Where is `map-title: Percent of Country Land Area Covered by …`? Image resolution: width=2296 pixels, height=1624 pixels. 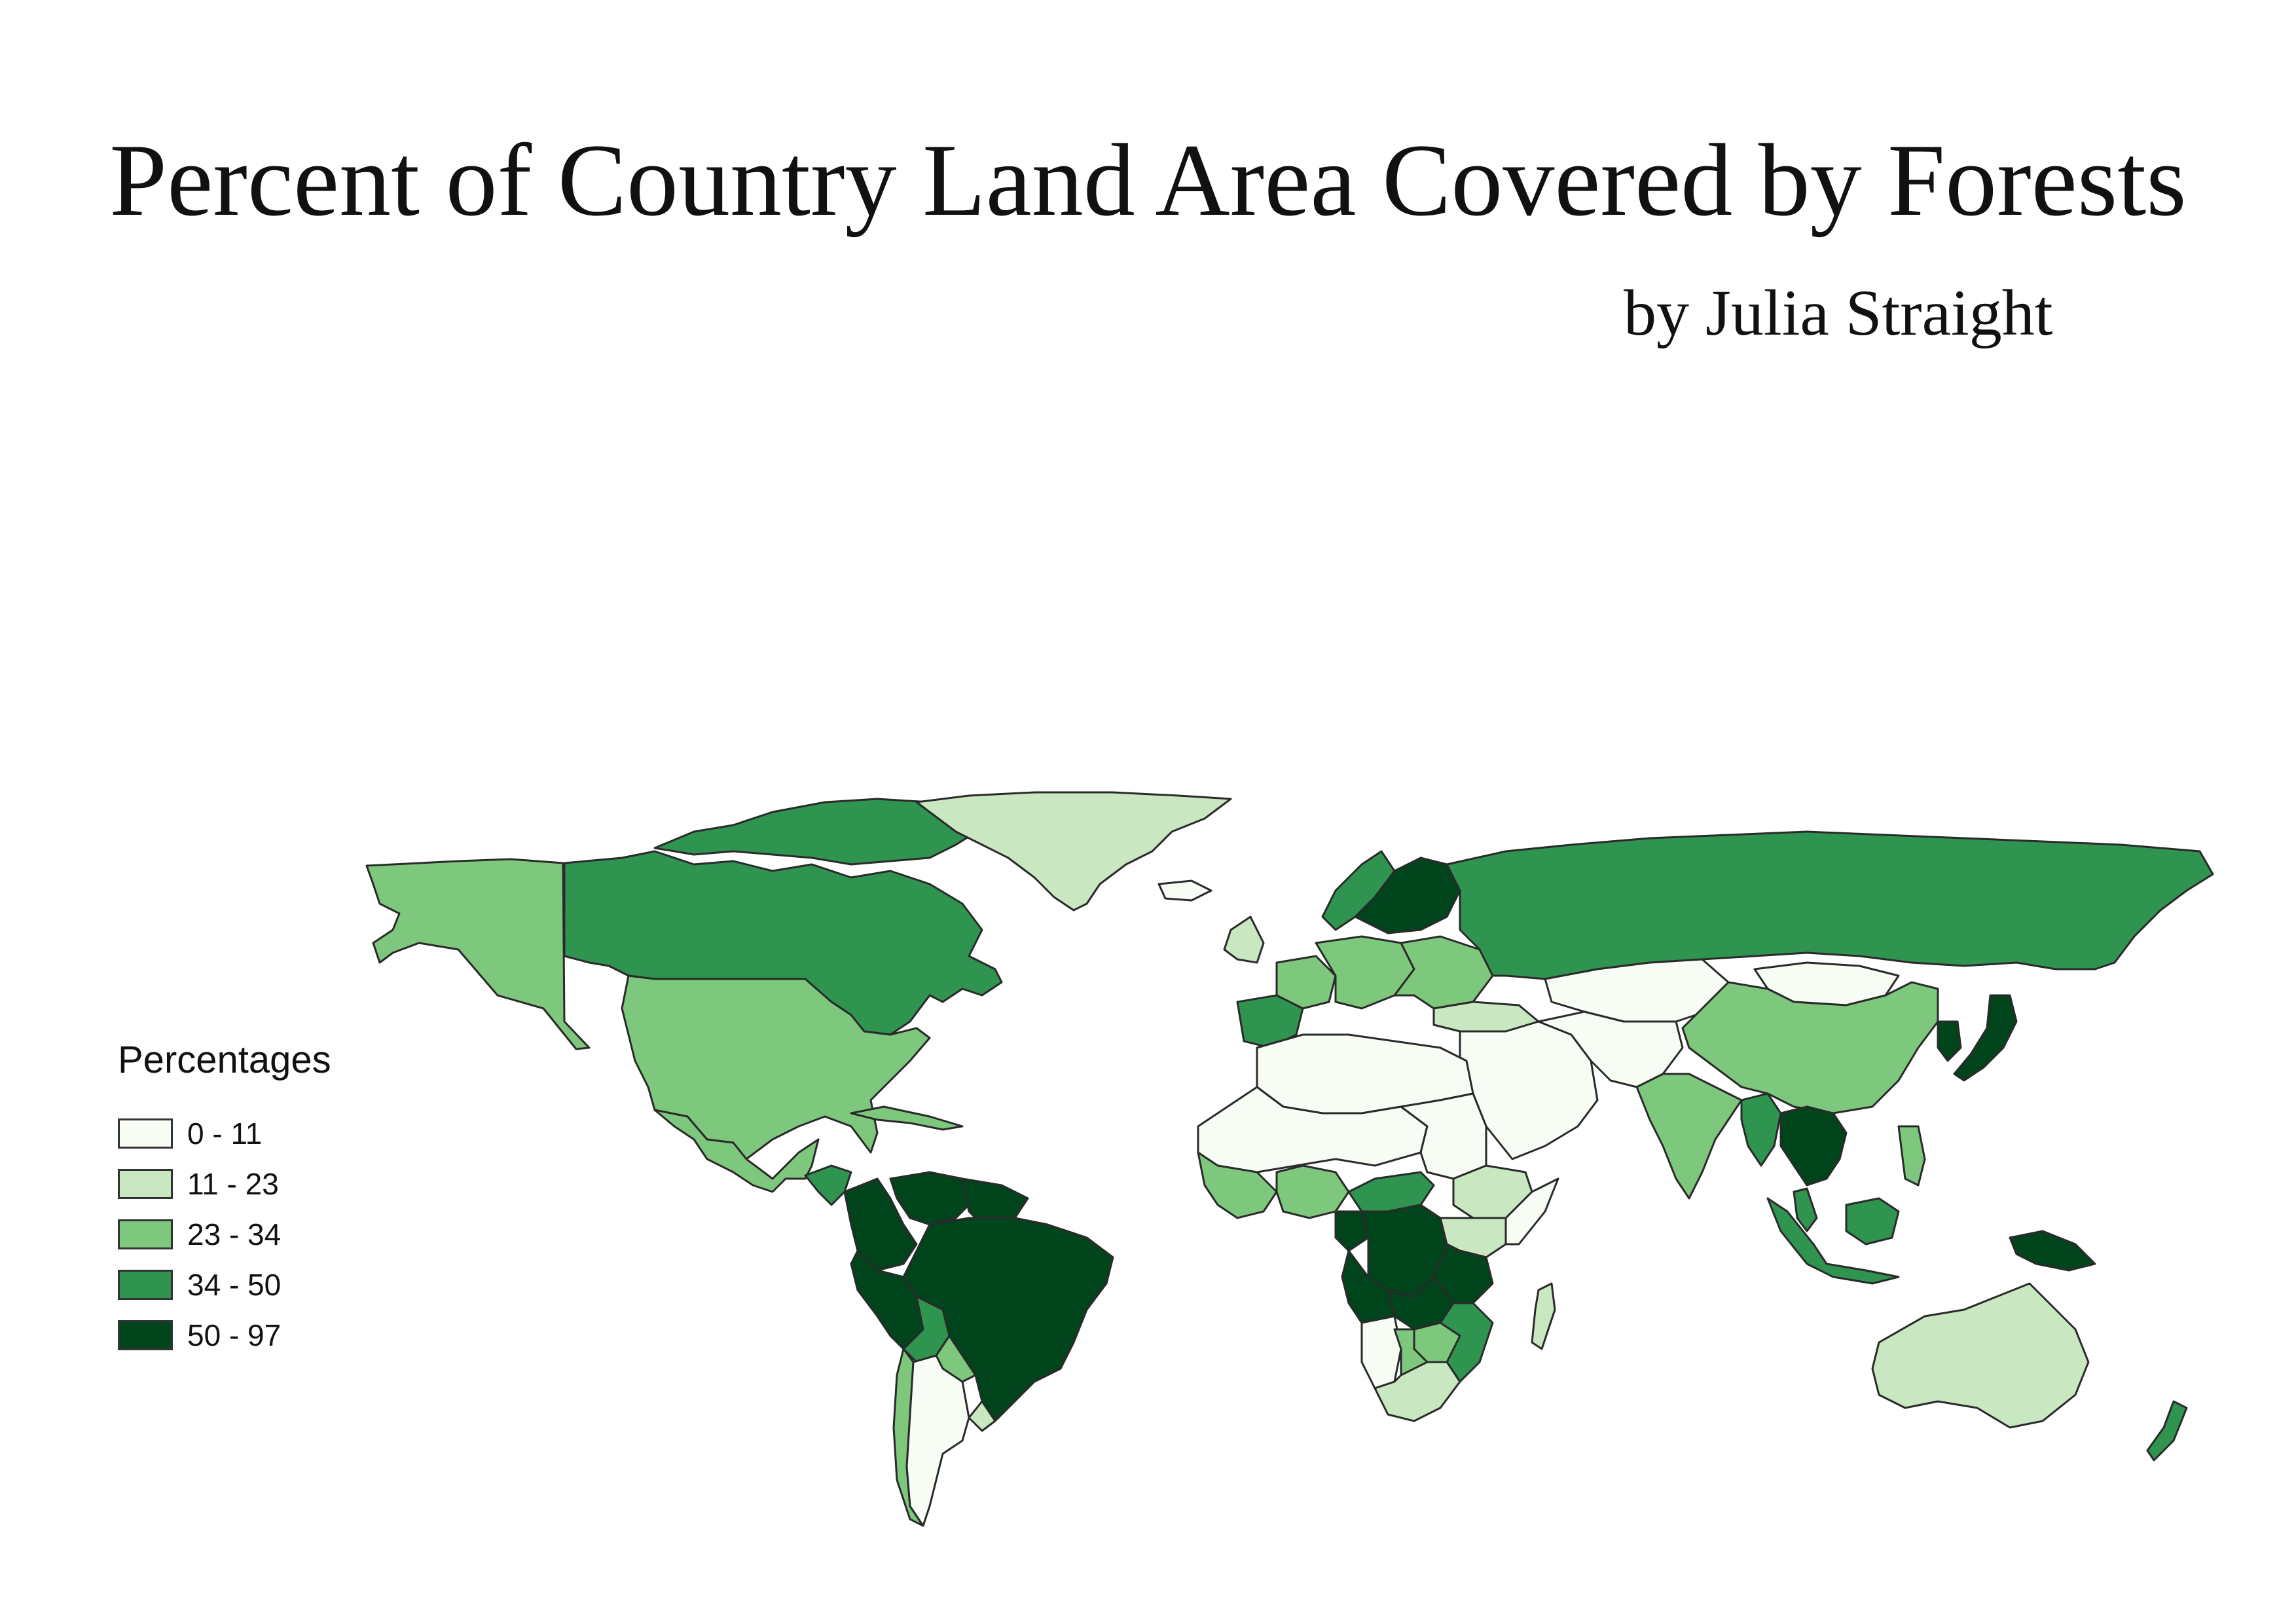 map-title: Percent of Country Land Area Covered by … is located at coordinates (1148, 180).